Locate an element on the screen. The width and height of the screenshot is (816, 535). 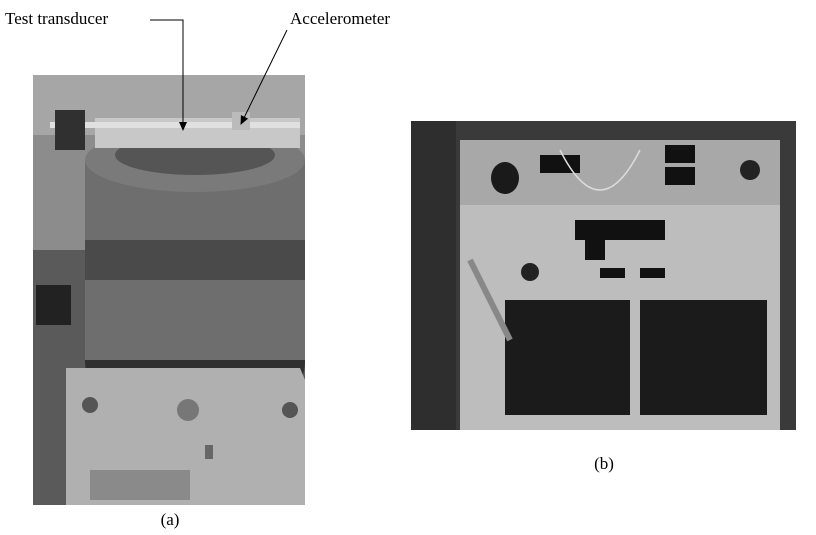
panel-label: (b) is located at coordinates (604, 463).